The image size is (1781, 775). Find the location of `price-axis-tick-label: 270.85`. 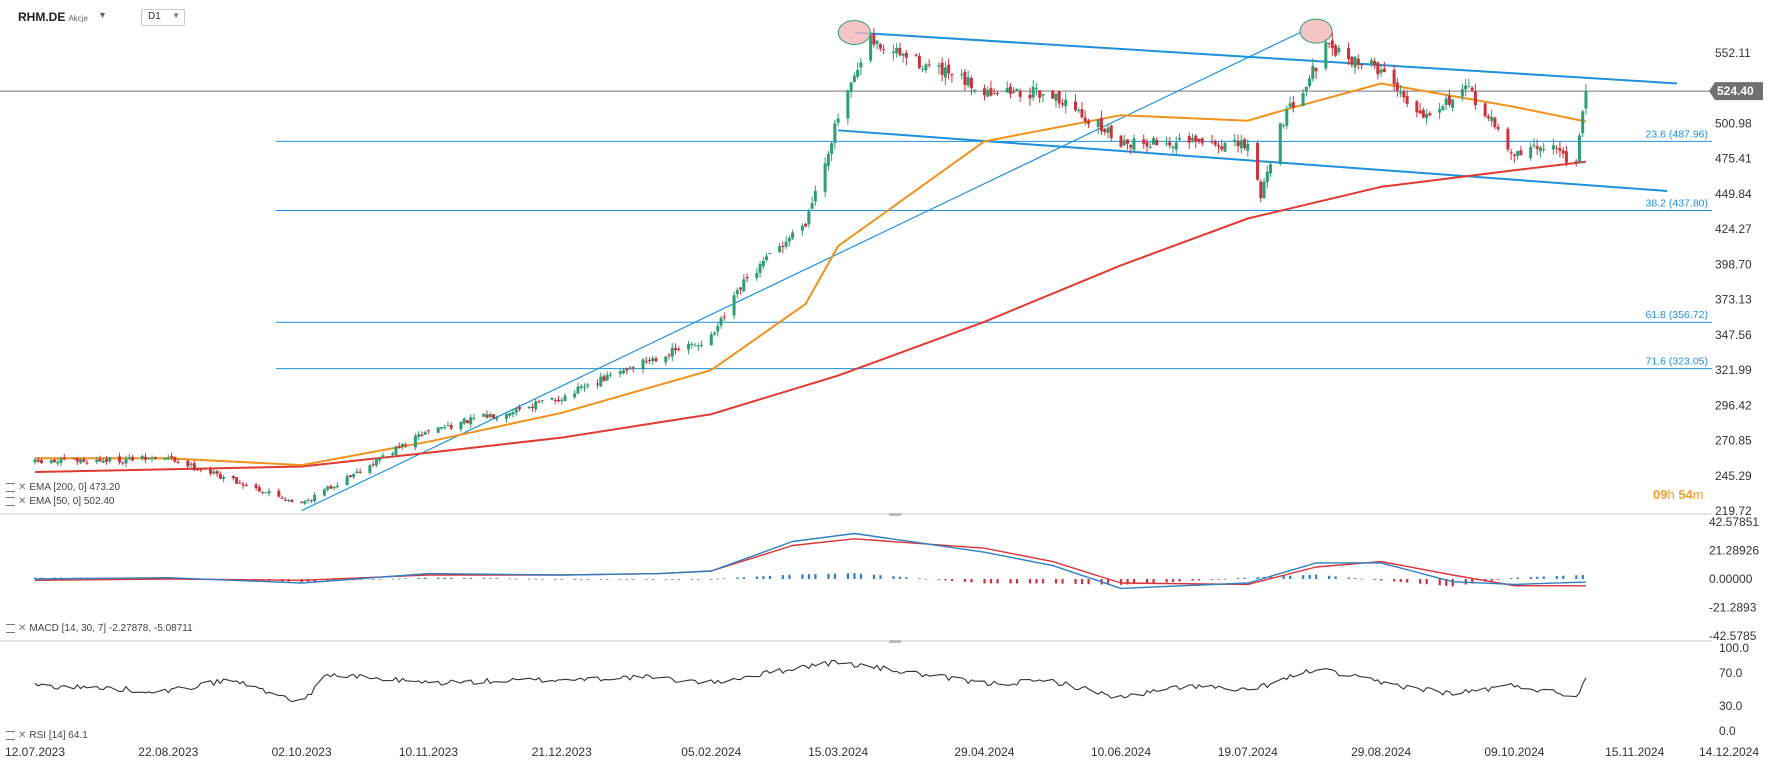

price-axis-tick-label: 270.85 is located at coordinates (1733, 441).